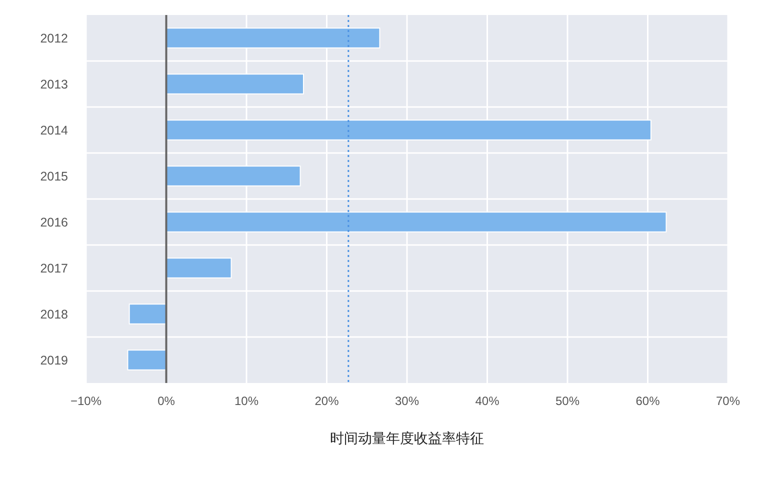 This screenshot has height=482, width=763. Describe the element at coordinates (487, 401) in the screenshot. I see `x-tick-label: 40%` at that location.